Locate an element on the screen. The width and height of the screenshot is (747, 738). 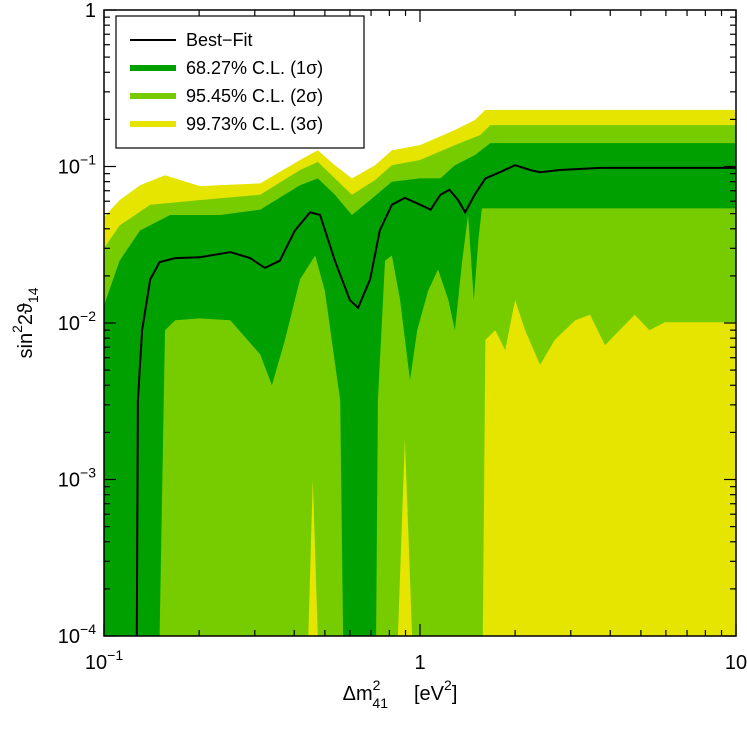
legend-label: Best−Fit is located at coordinates (219, 40).